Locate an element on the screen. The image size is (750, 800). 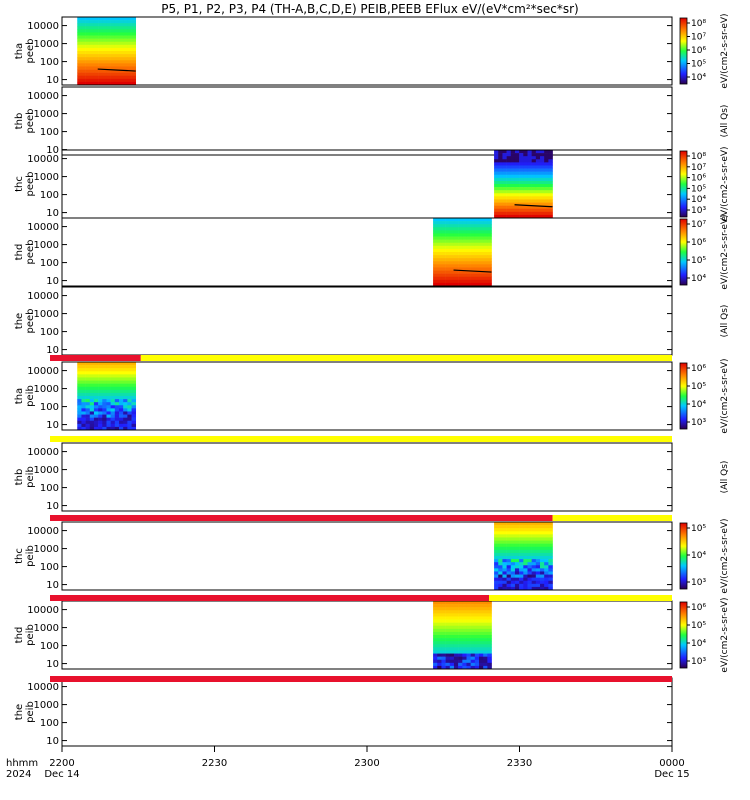
y-tick-label: 10000 is located at coordinates (43, 296).